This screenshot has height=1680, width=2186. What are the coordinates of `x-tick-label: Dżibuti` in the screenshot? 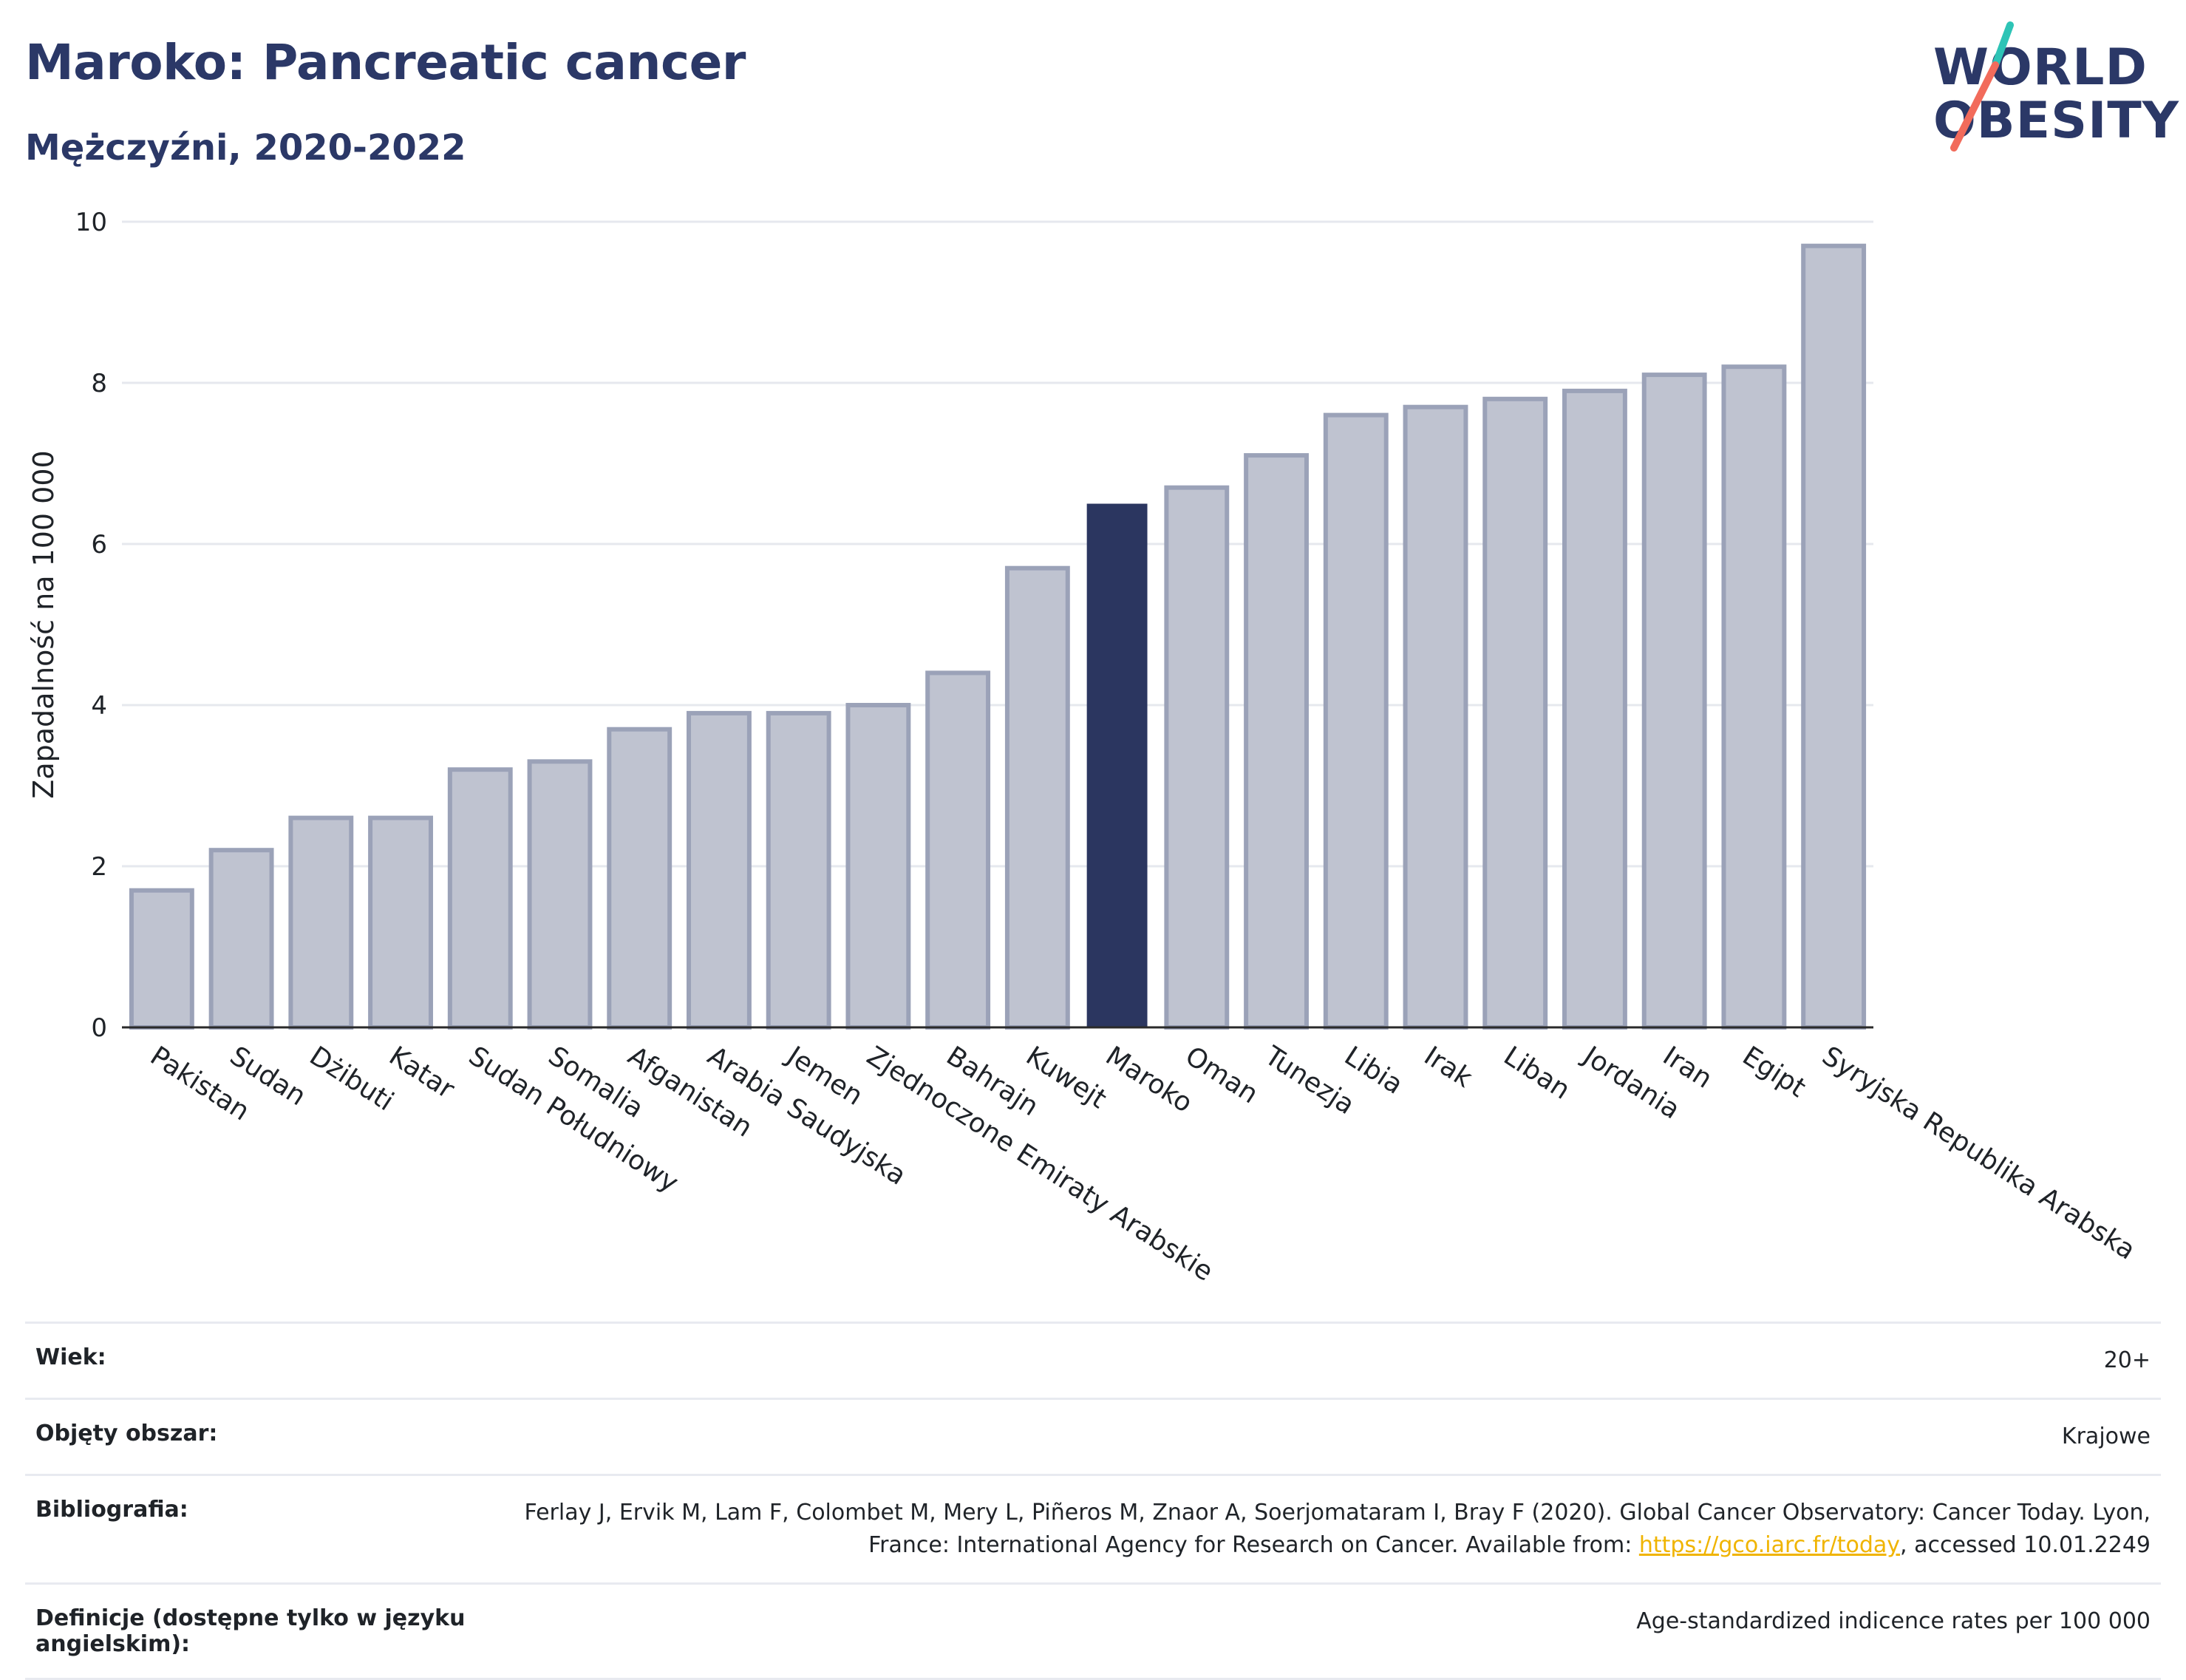 It's located at (351, 1079).